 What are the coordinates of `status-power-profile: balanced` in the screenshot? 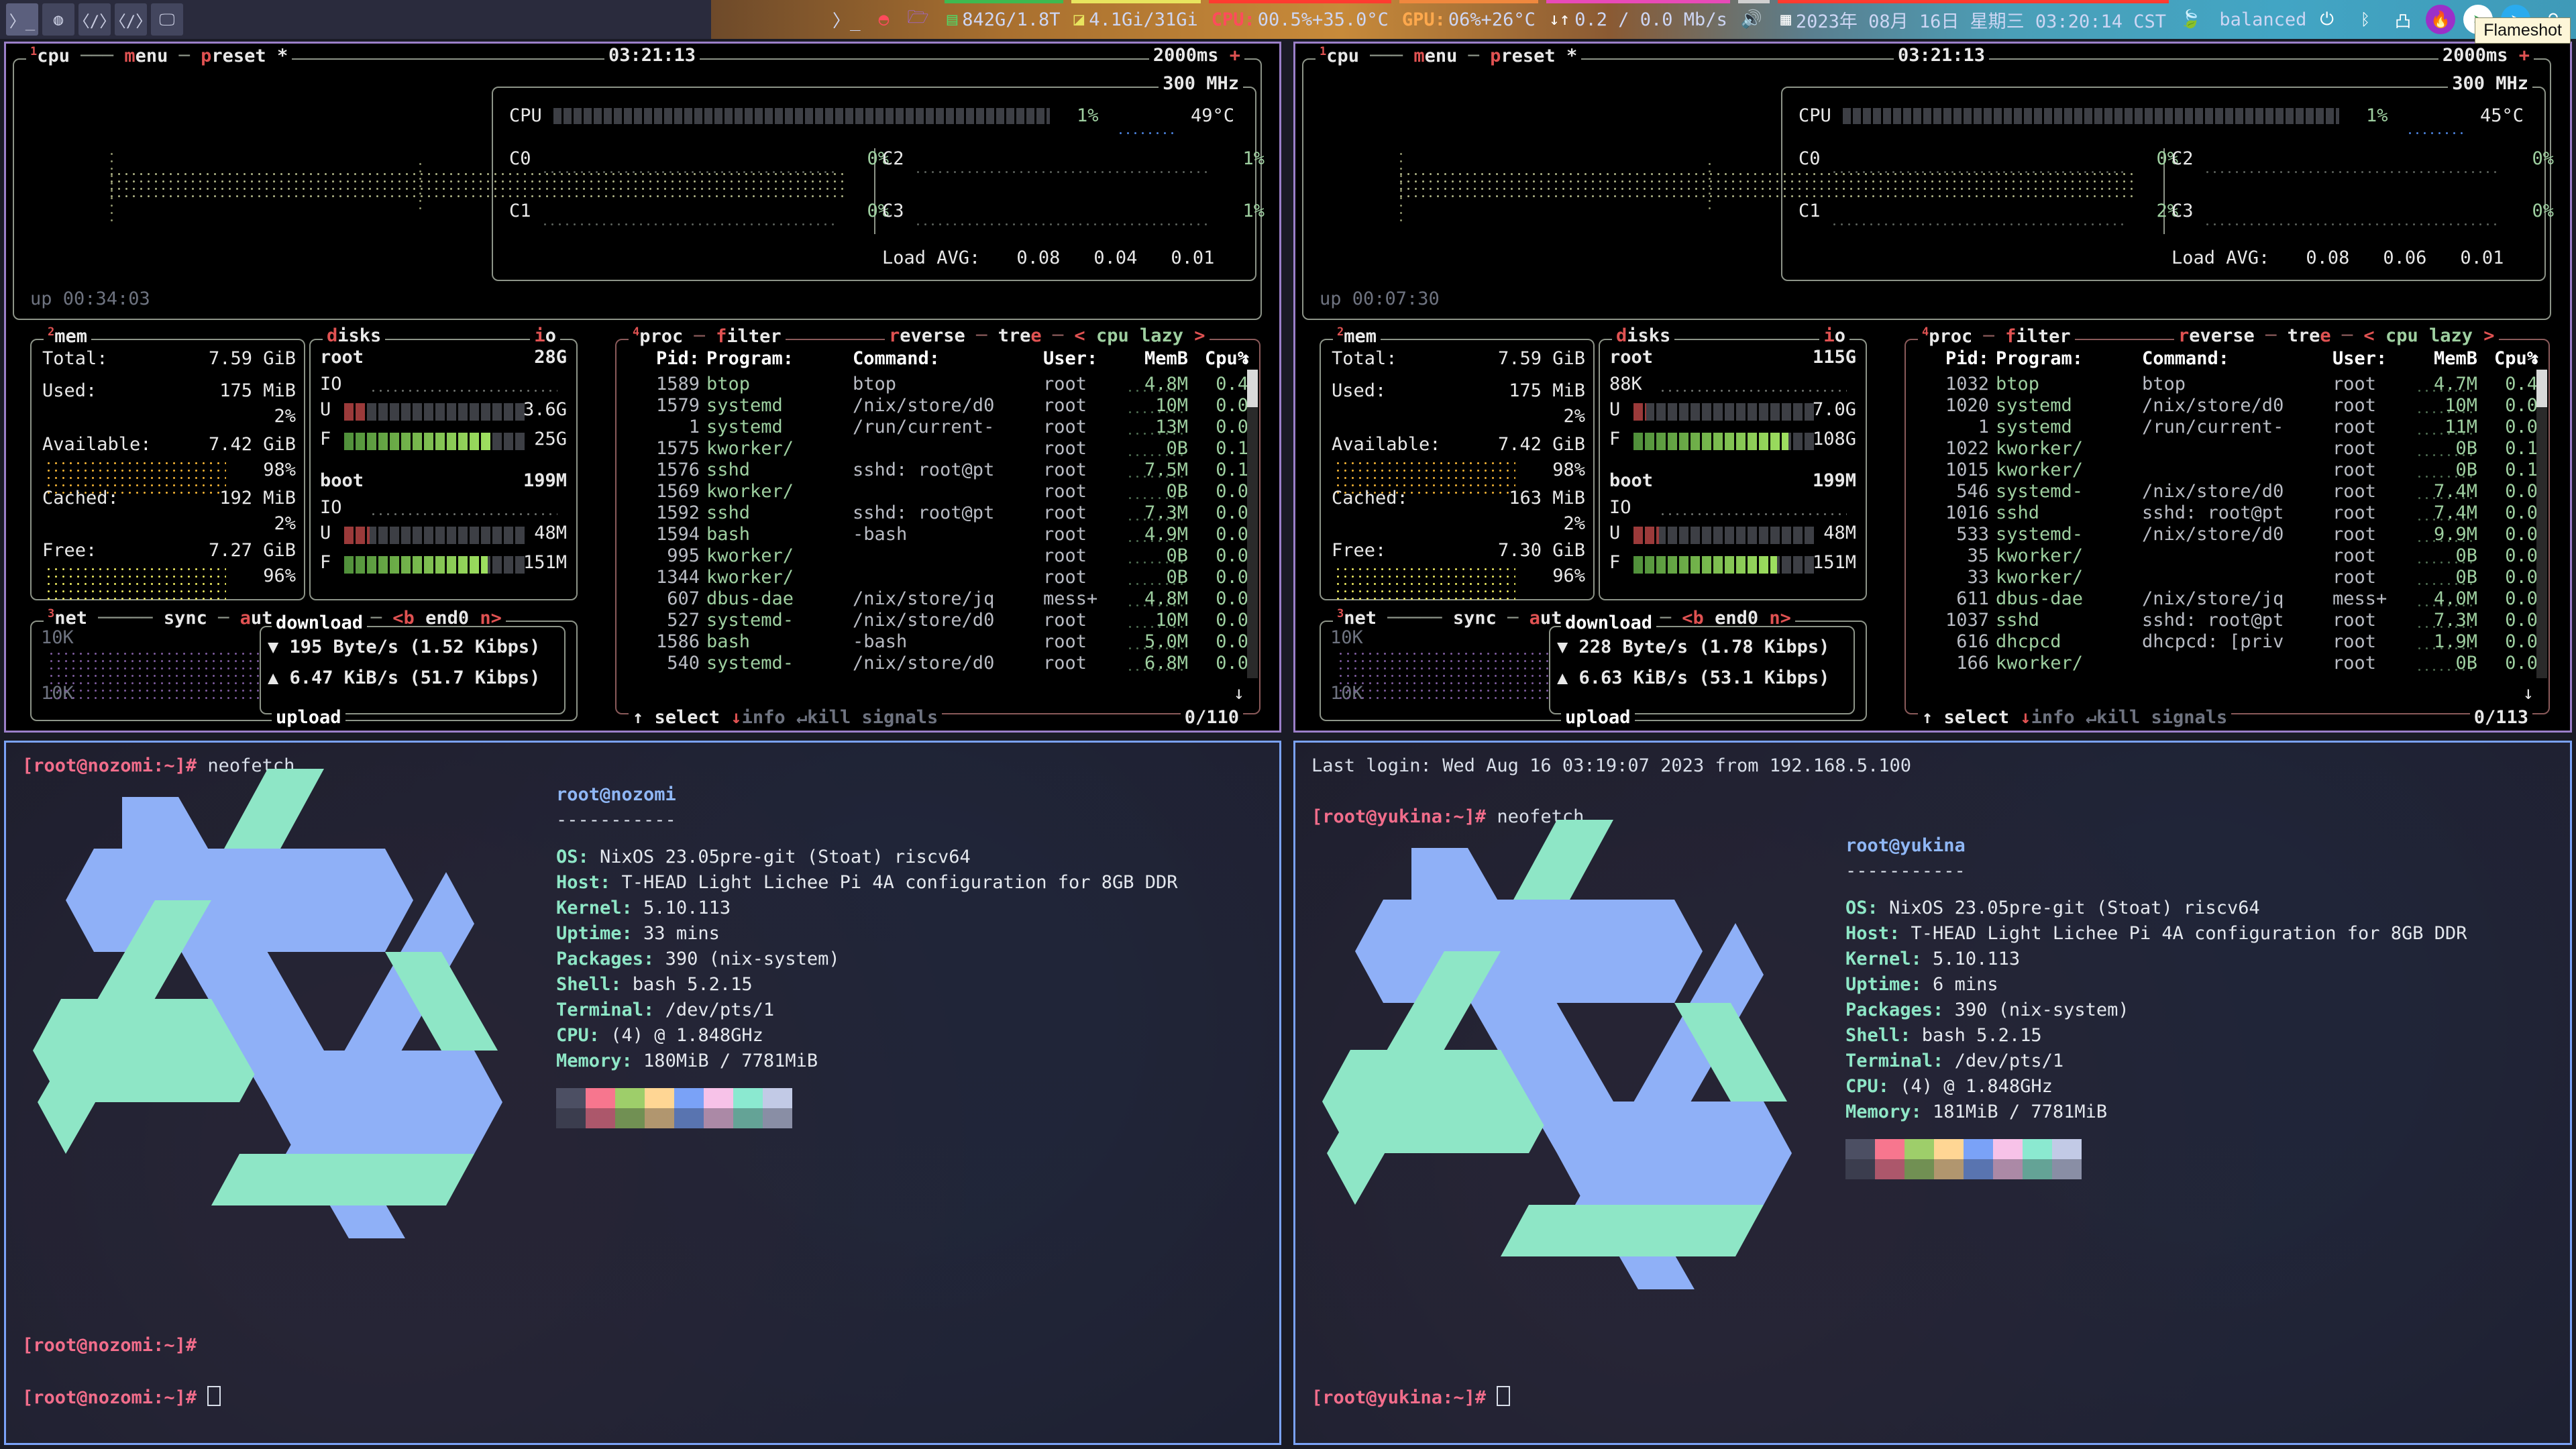 It's located at (2262, 19).